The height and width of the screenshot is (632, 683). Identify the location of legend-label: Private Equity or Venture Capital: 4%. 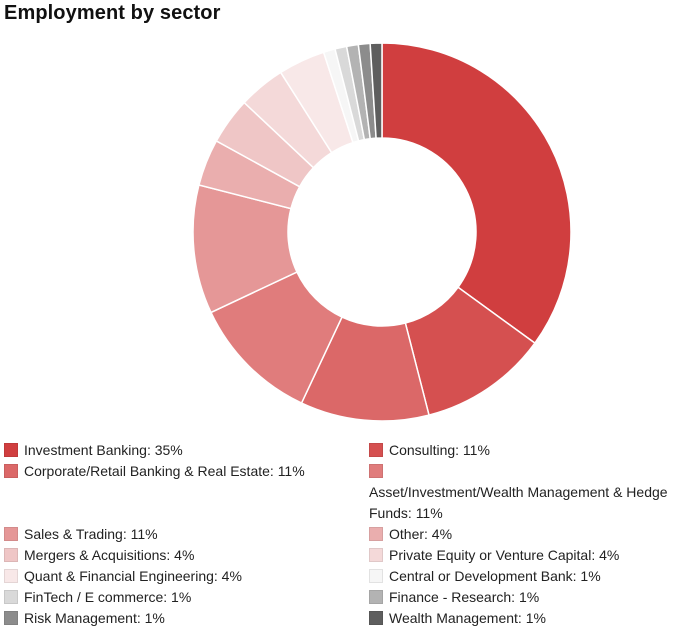
(504, 555).